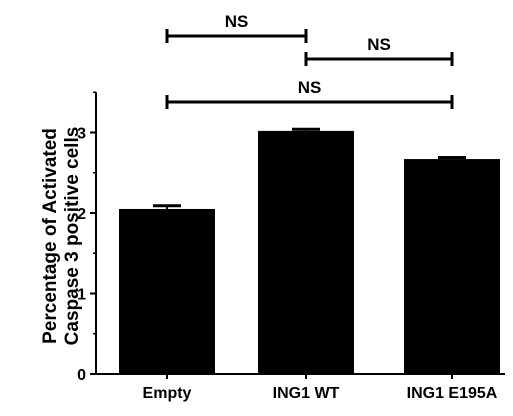  What do you see at coordinates (81, 375) in the screenshot?
I see `y-tick-label: 0` at bounding box center [81, 375].